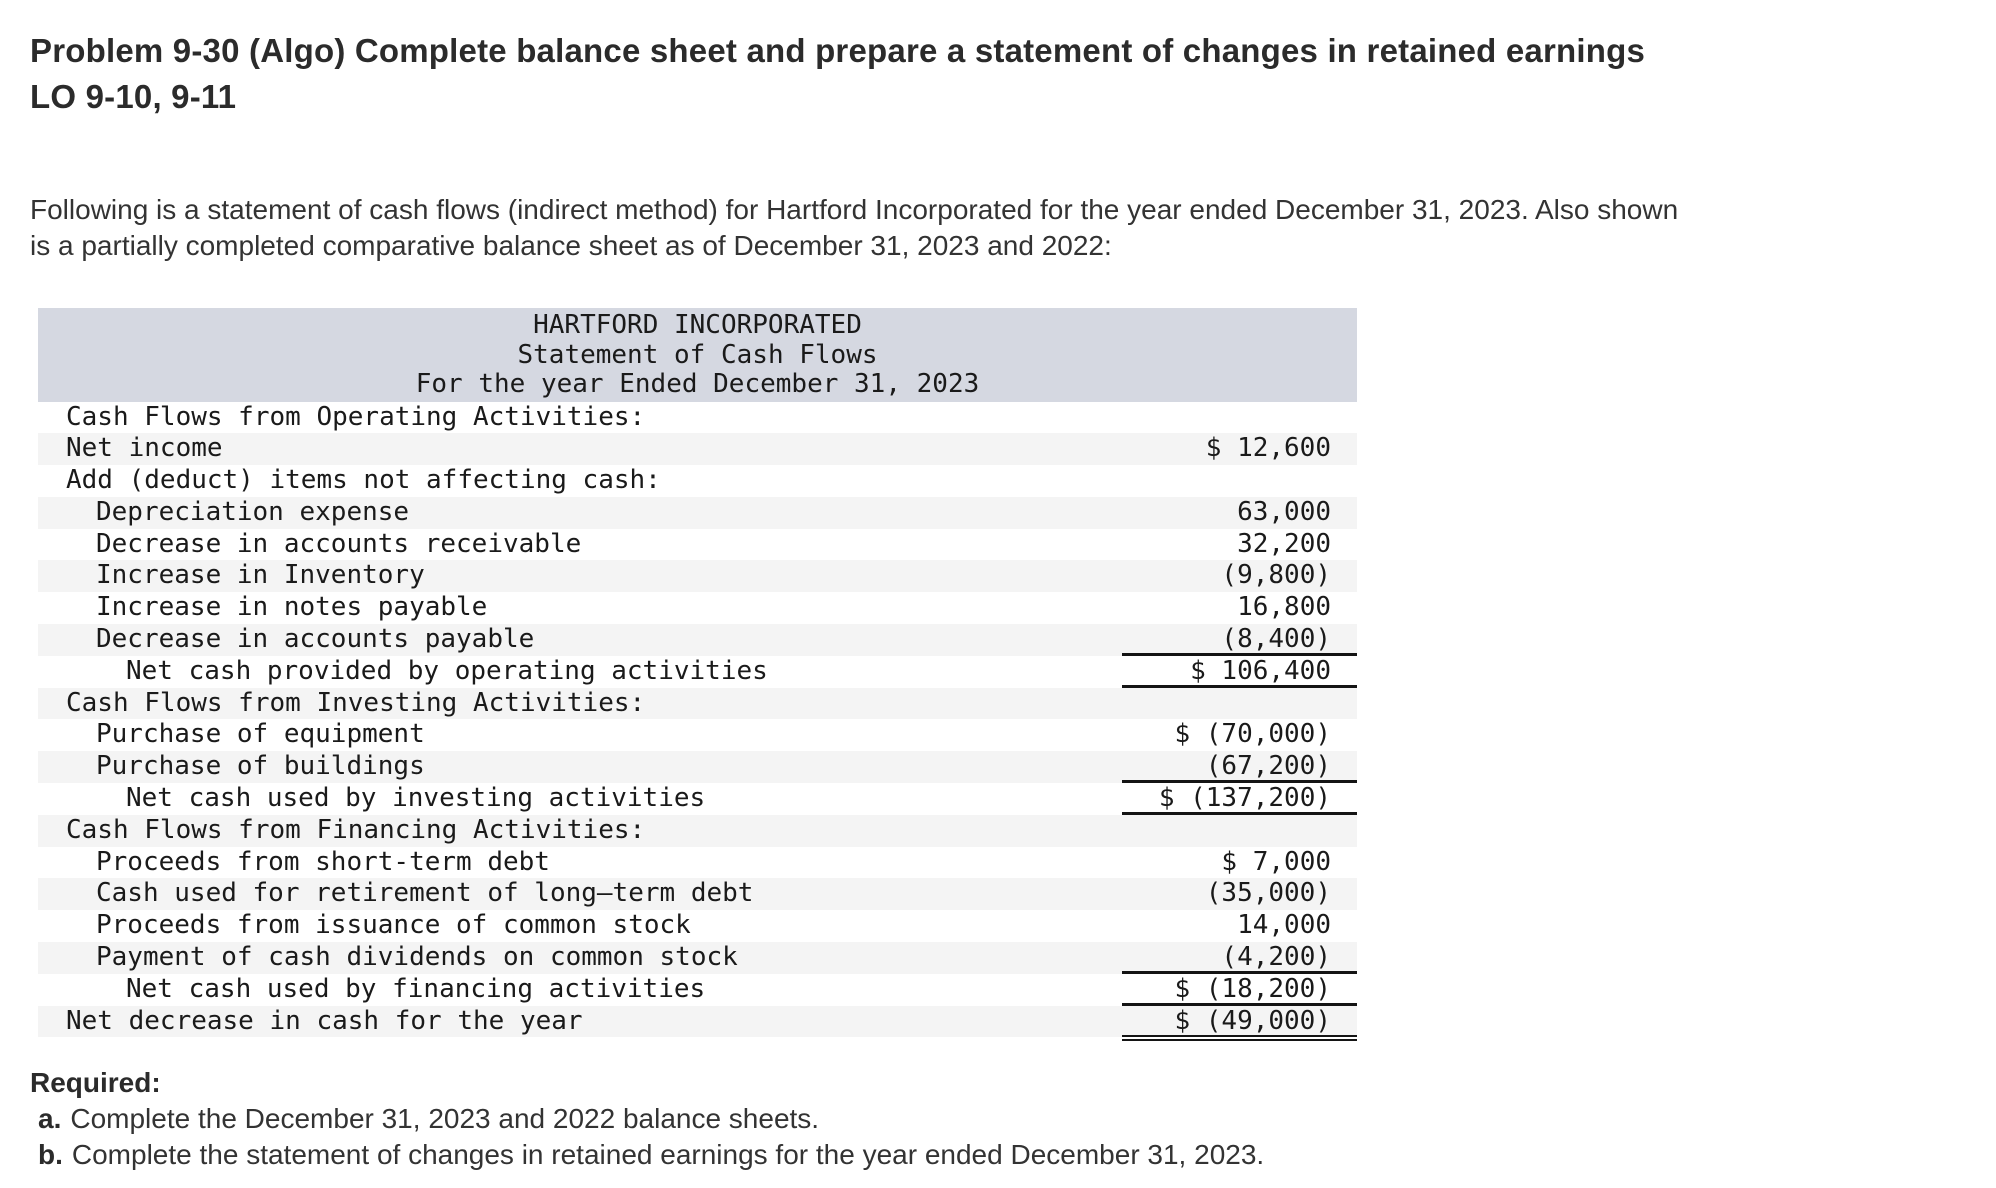 The image size is (1996, 1188). I want to click on row-amount: (35,000), so click(1268, 893).